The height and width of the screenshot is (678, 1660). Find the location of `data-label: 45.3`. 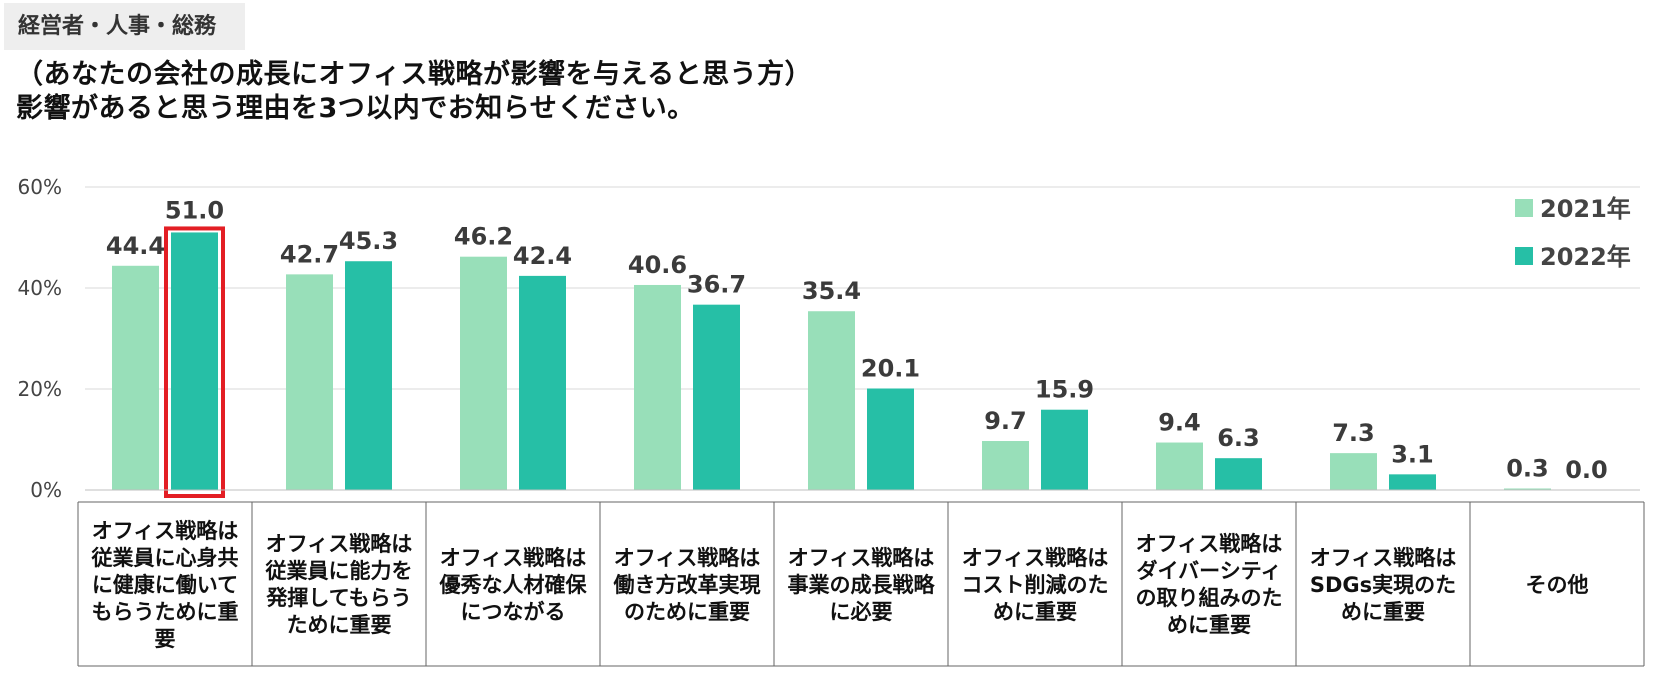

data-label: 45.3 is located at coordinates (368, 241).